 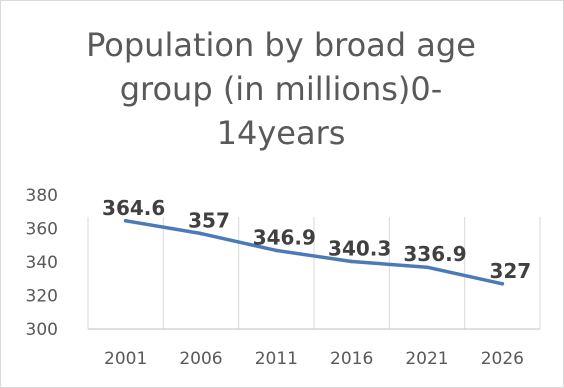 I want to click on y-axis: 300 320 340 360 380, so click(x=42, y=263).